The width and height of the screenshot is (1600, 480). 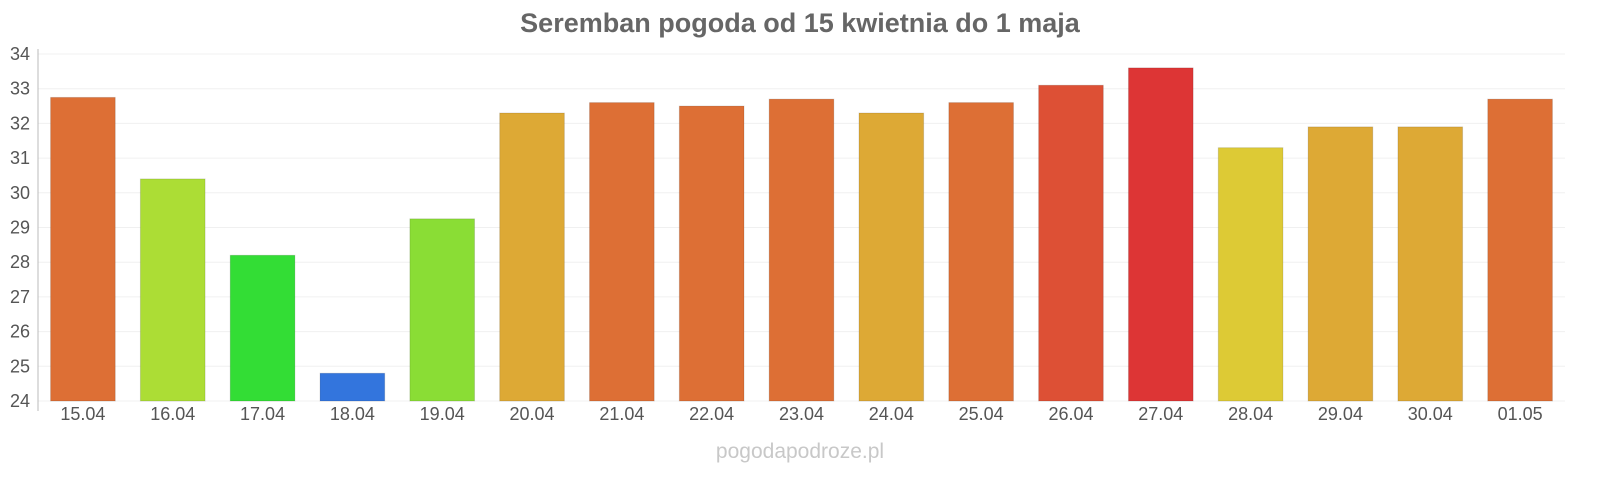 I want to click on bar-28.04, so click(x=1250, y=274).